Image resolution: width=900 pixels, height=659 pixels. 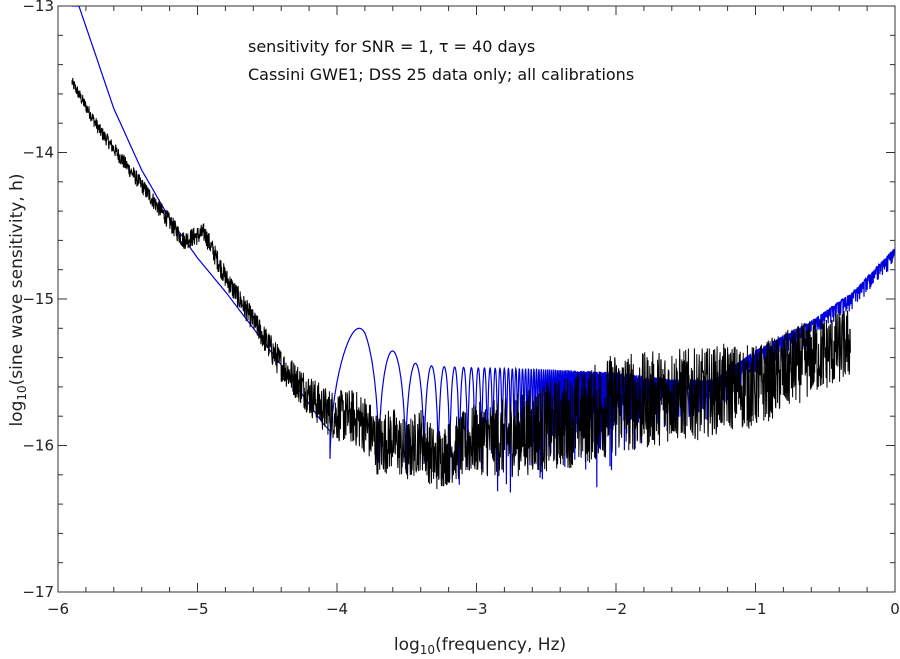 What do you see at coordinates (38, 299) in the screenshot?
I see `y-tick-label: −15` at bounding box center [38, 299].